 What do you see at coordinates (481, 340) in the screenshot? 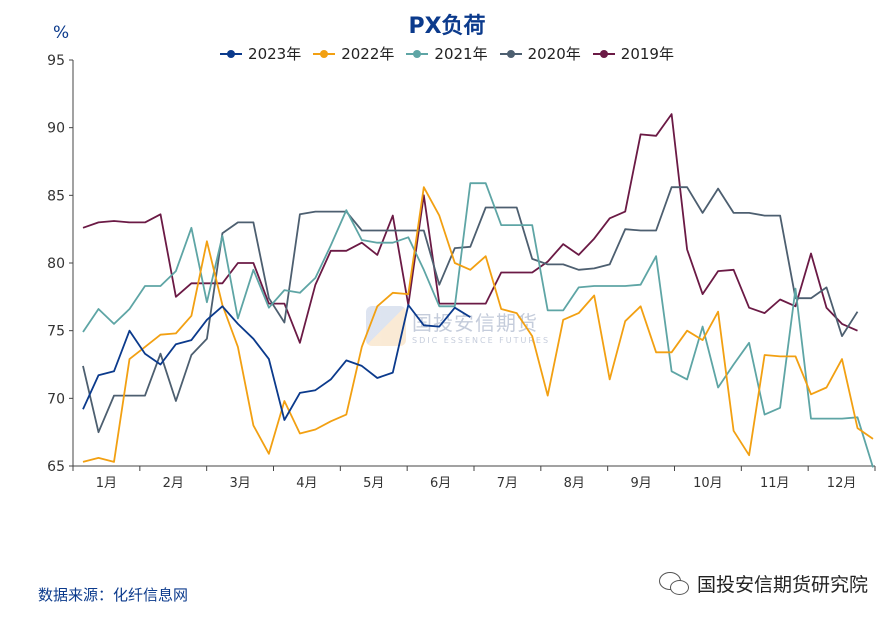
I see `watermark-text-en: SDIC ESSENCE FUTURES` at bounding box center [481, 340].